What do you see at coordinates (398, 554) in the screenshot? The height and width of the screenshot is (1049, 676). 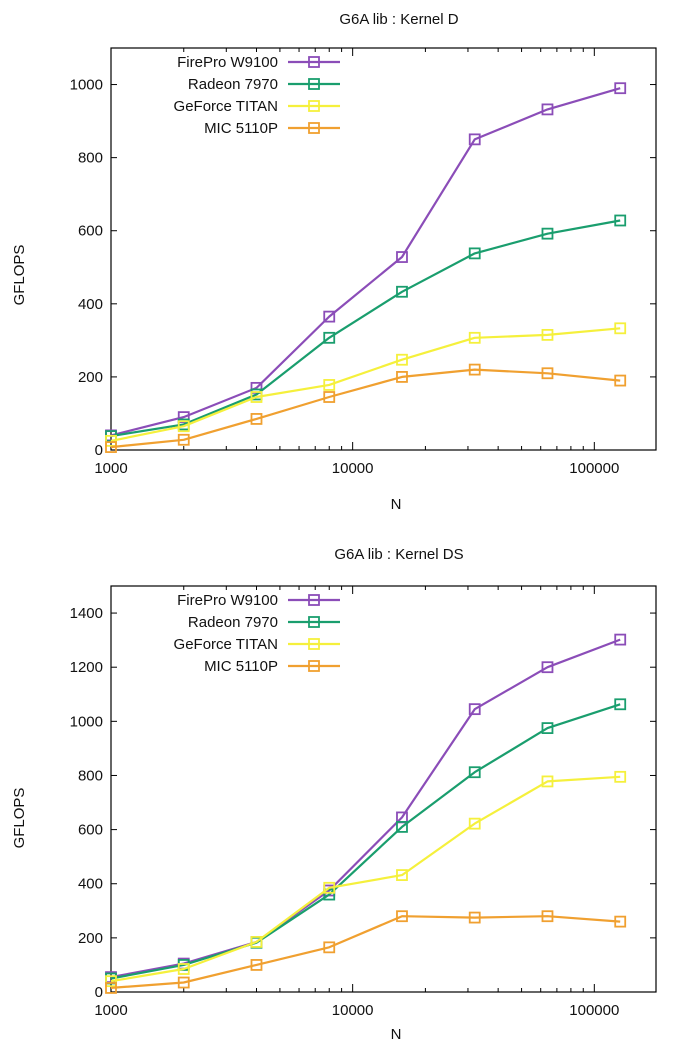 I see `chart-title: G6A lib : Kernel DS` at bounding box center [398, 554].